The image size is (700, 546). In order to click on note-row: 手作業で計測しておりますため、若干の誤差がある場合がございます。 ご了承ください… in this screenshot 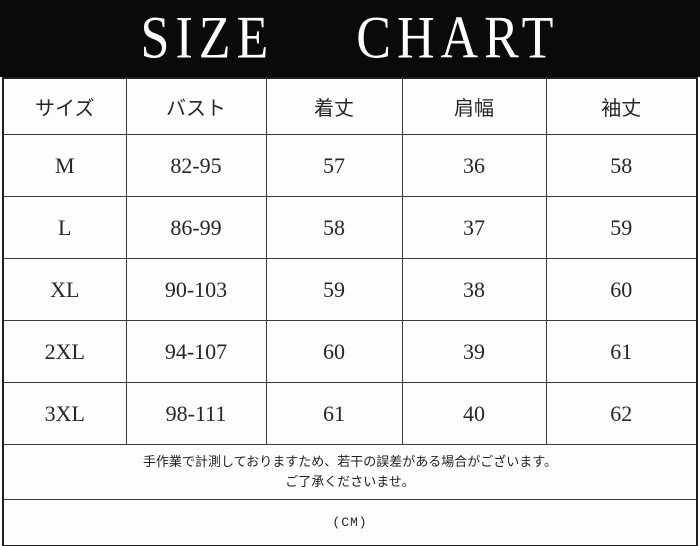, I will do `click(350, 472)`.